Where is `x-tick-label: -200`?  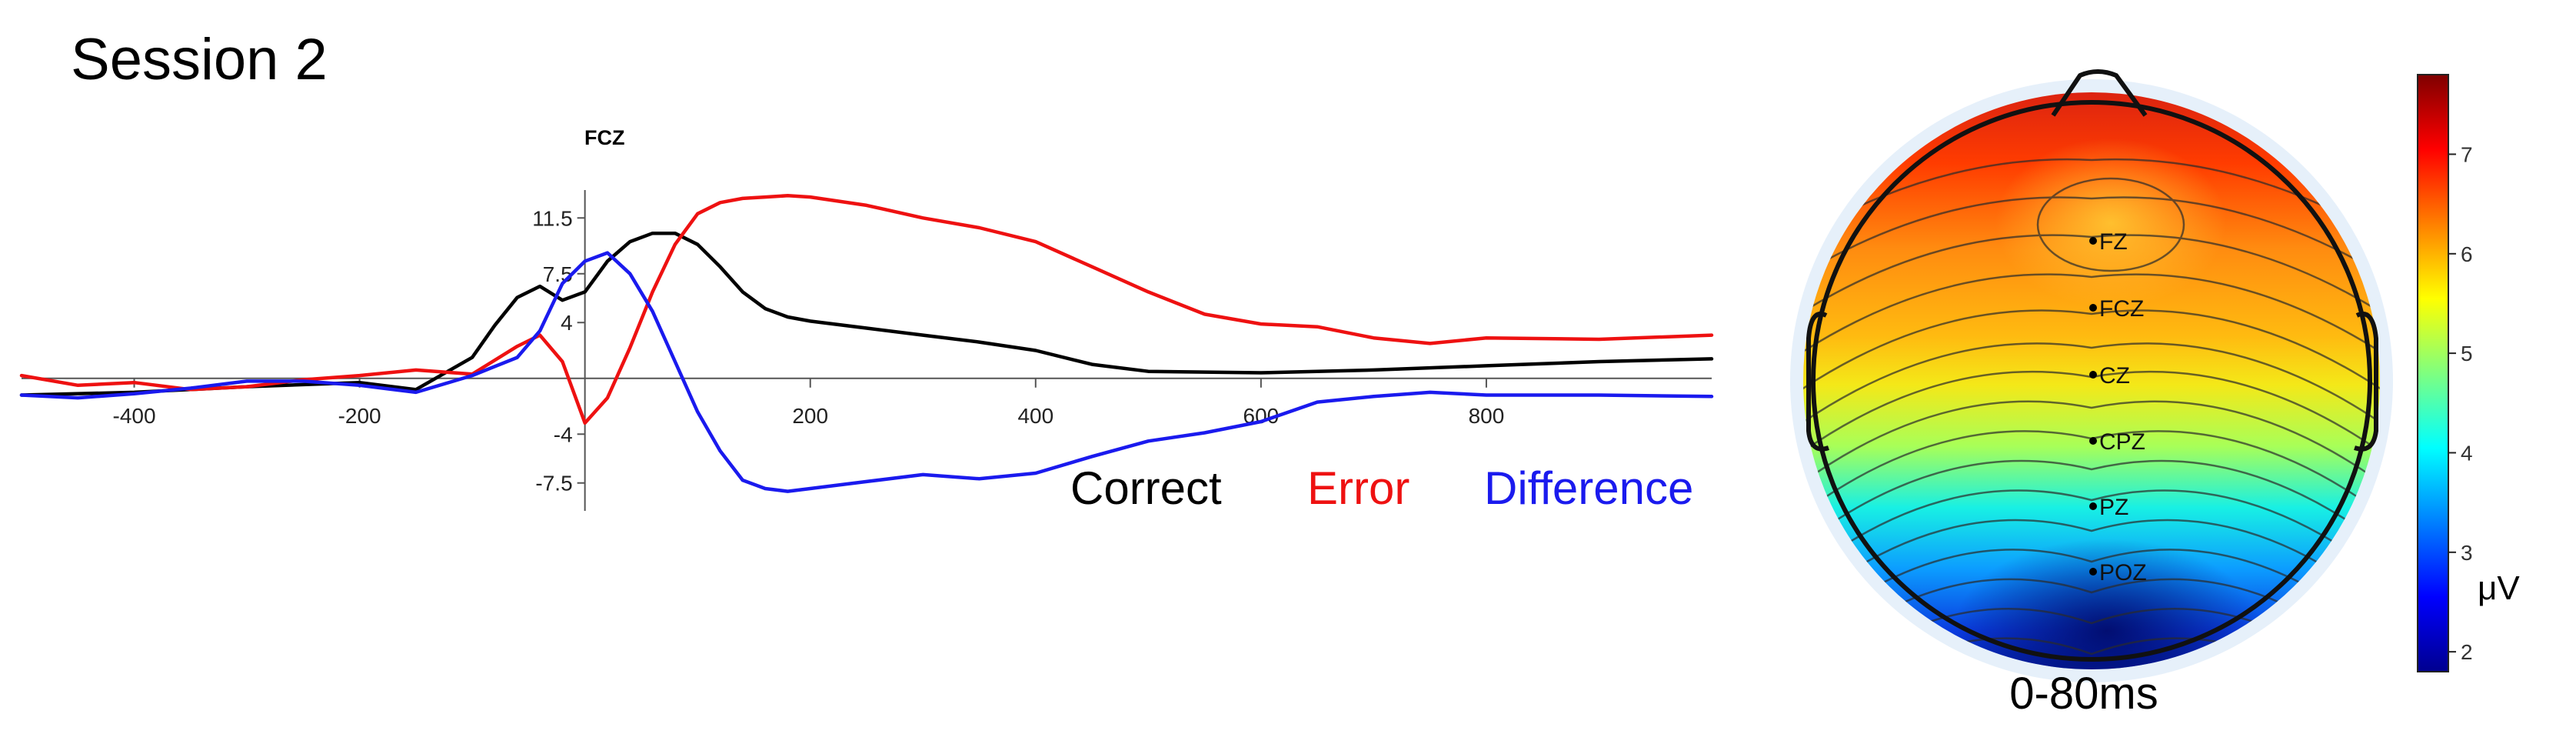 x-tick-label: -200 is located at coordinates (359, 416).